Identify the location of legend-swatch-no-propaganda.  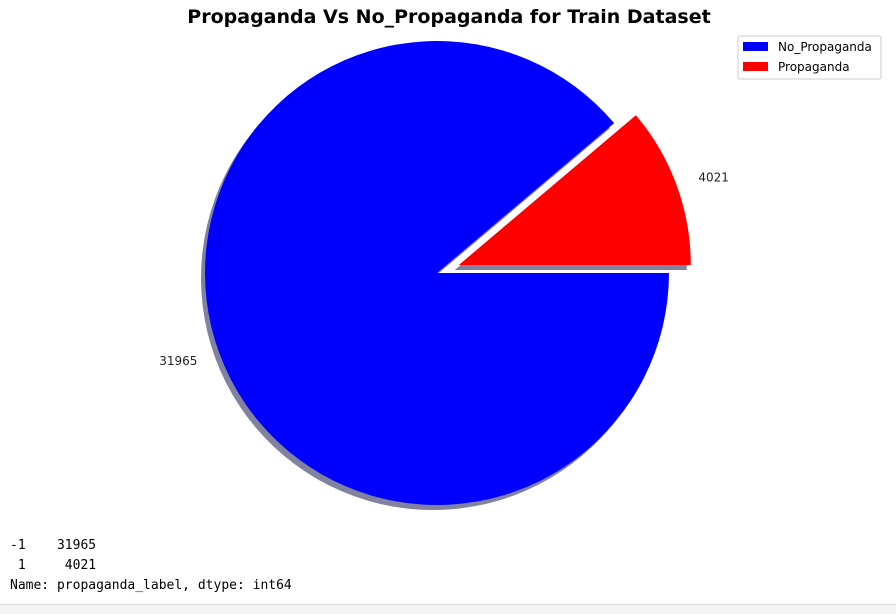
(755, 46).